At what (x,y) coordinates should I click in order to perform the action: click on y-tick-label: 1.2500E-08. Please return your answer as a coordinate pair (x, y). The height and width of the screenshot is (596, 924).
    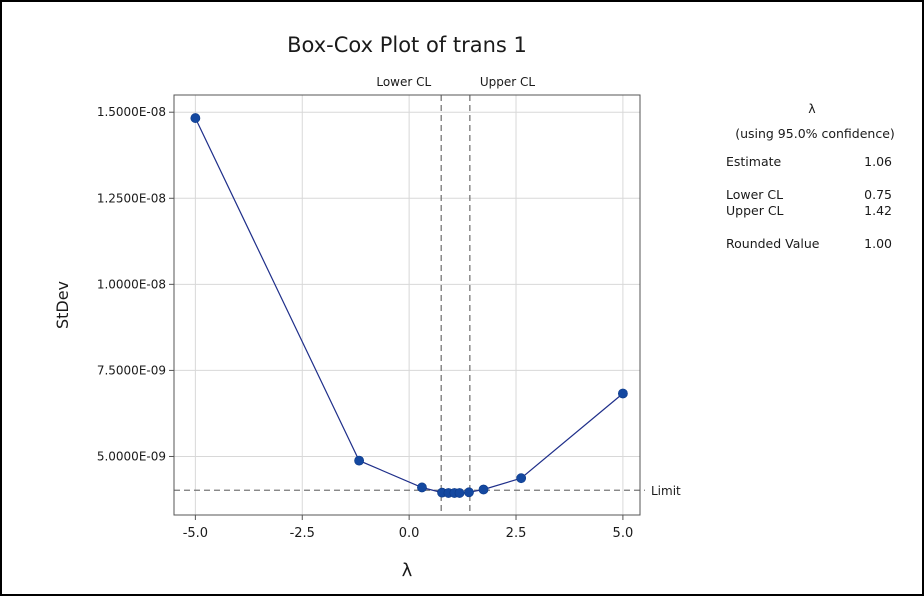
    Looking at the image, I should click on (131, 198).